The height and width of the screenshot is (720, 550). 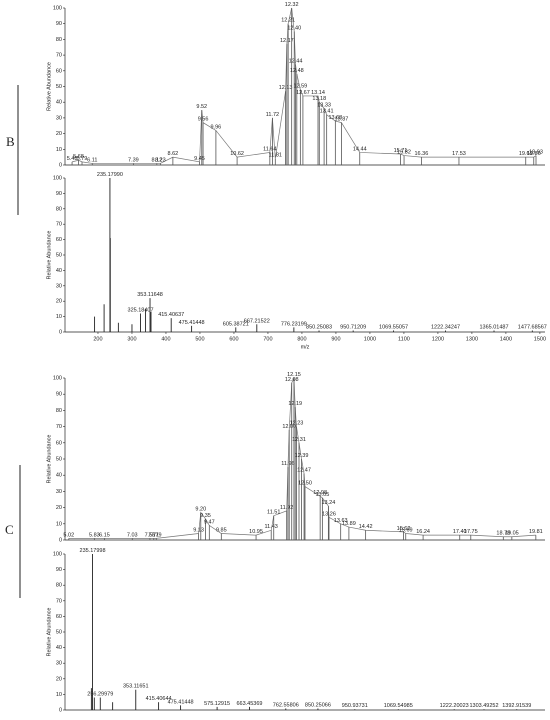 I want to click on y-tick-label: 70, so click(x=59, y=225).